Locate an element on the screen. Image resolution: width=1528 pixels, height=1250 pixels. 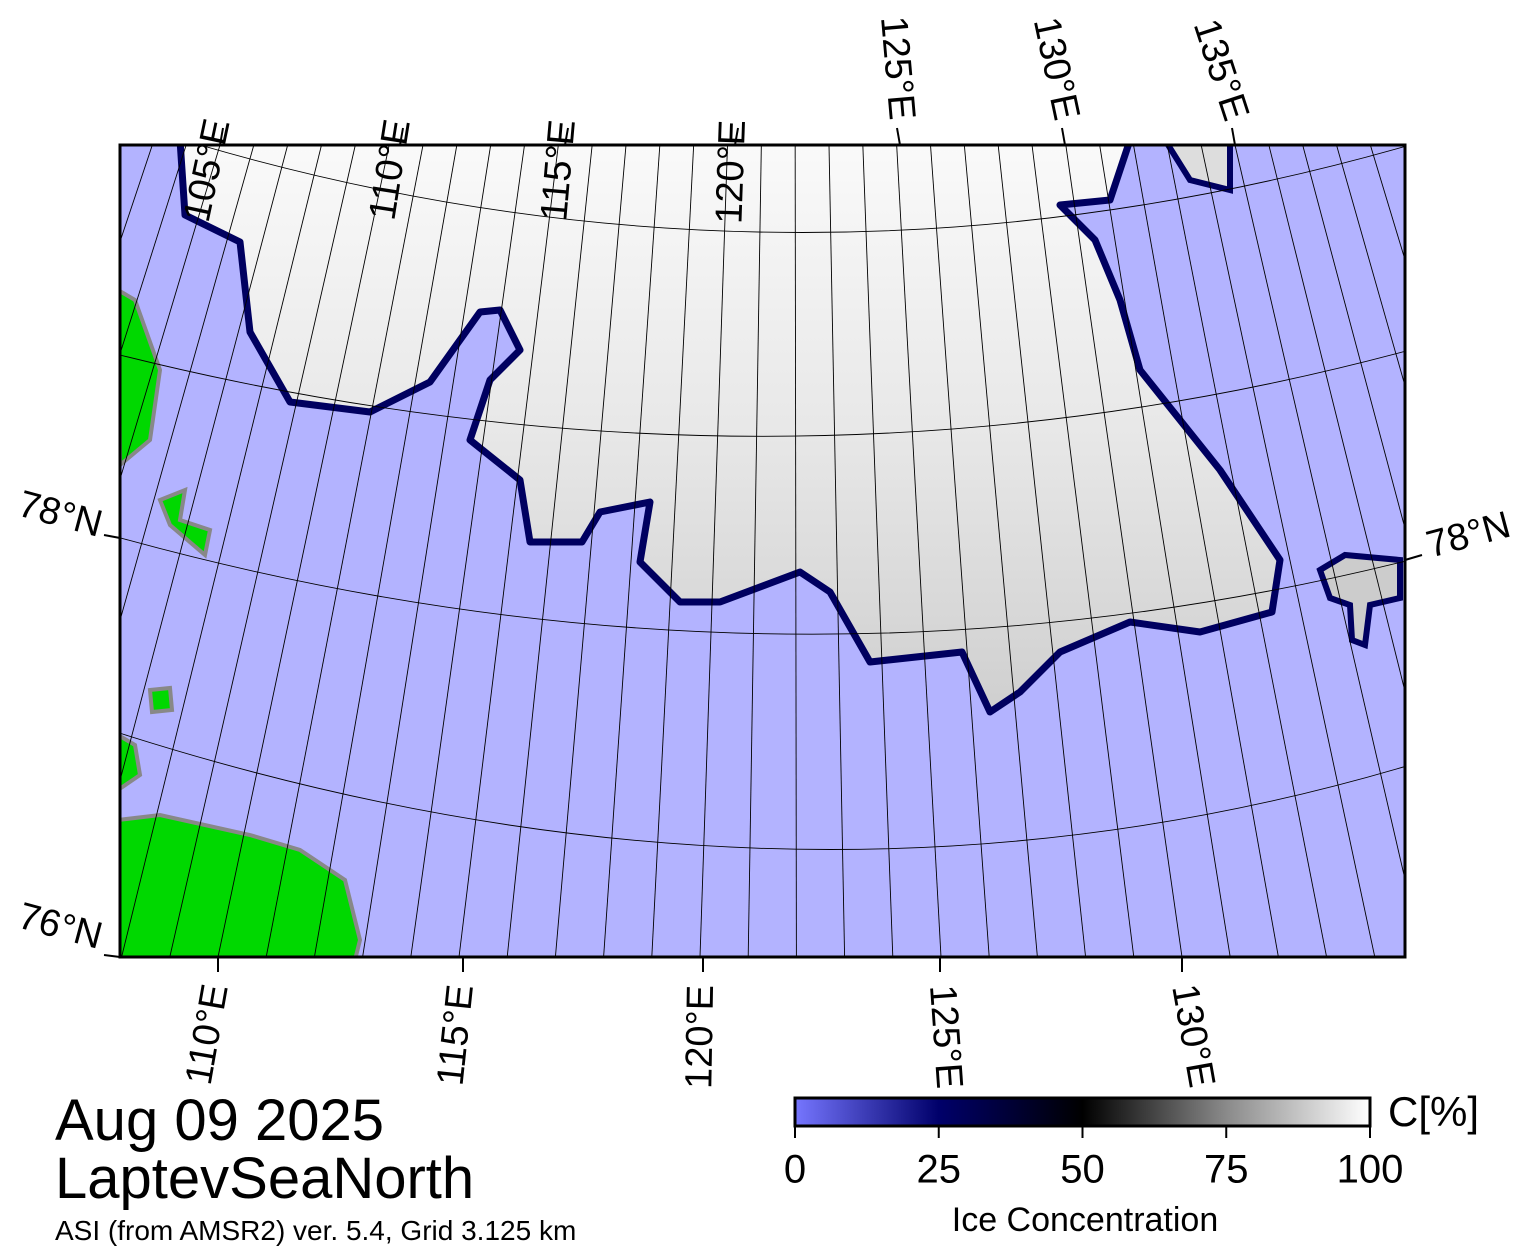
colorbar-tick-label: 50 is located at coordinates (1082, 1170).